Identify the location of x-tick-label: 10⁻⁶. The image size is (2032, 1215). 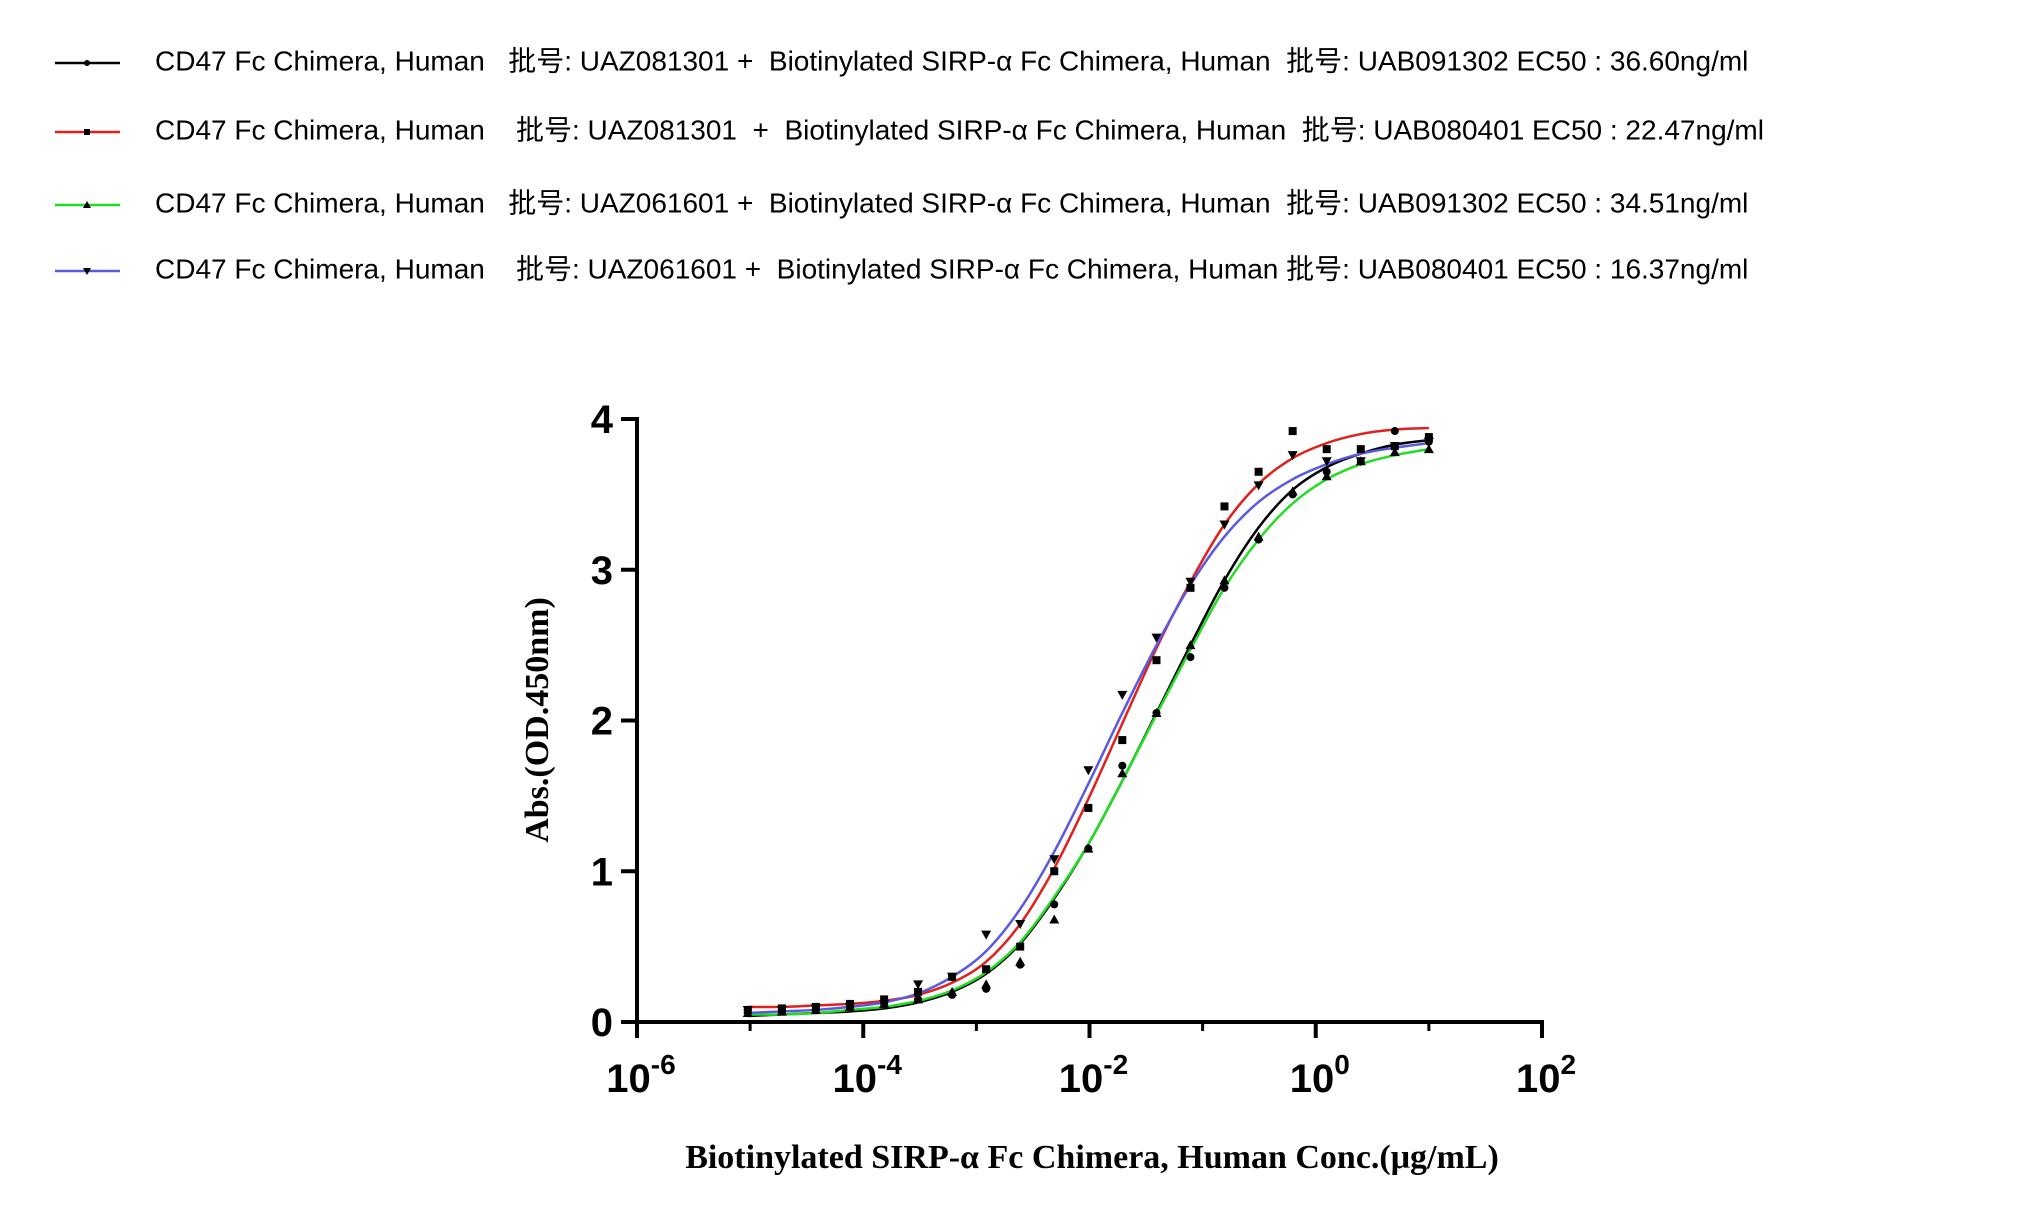
(640, 1075).